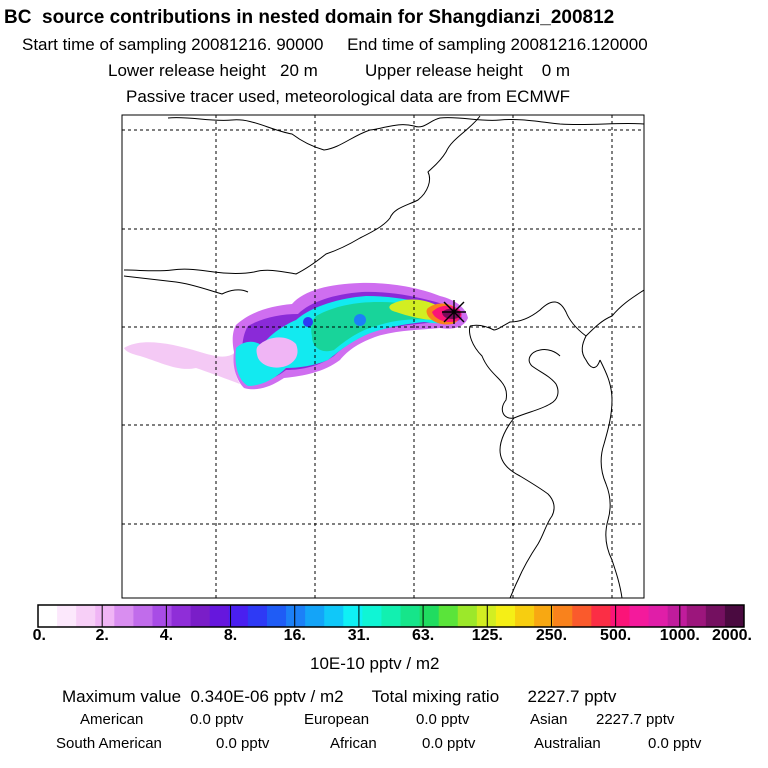 The width and height of the screenshot is (768, 768). I want to click on colorbar-frame, so click(391, 616).